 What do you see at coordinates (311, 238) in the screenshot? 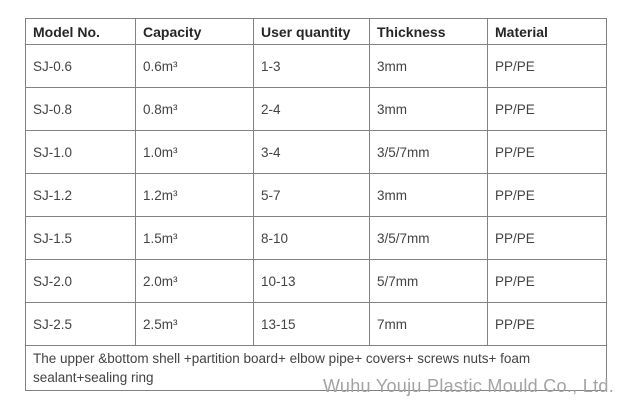
I see `table-cell: 8-10` at bounding box center [311, 238].